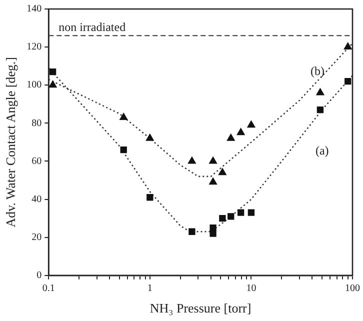 The height and width of the screenshot is (321, 363). Describe the element at coordinates (37, 199) in the screenshot. I see `y-tick-label: 40` at that location.